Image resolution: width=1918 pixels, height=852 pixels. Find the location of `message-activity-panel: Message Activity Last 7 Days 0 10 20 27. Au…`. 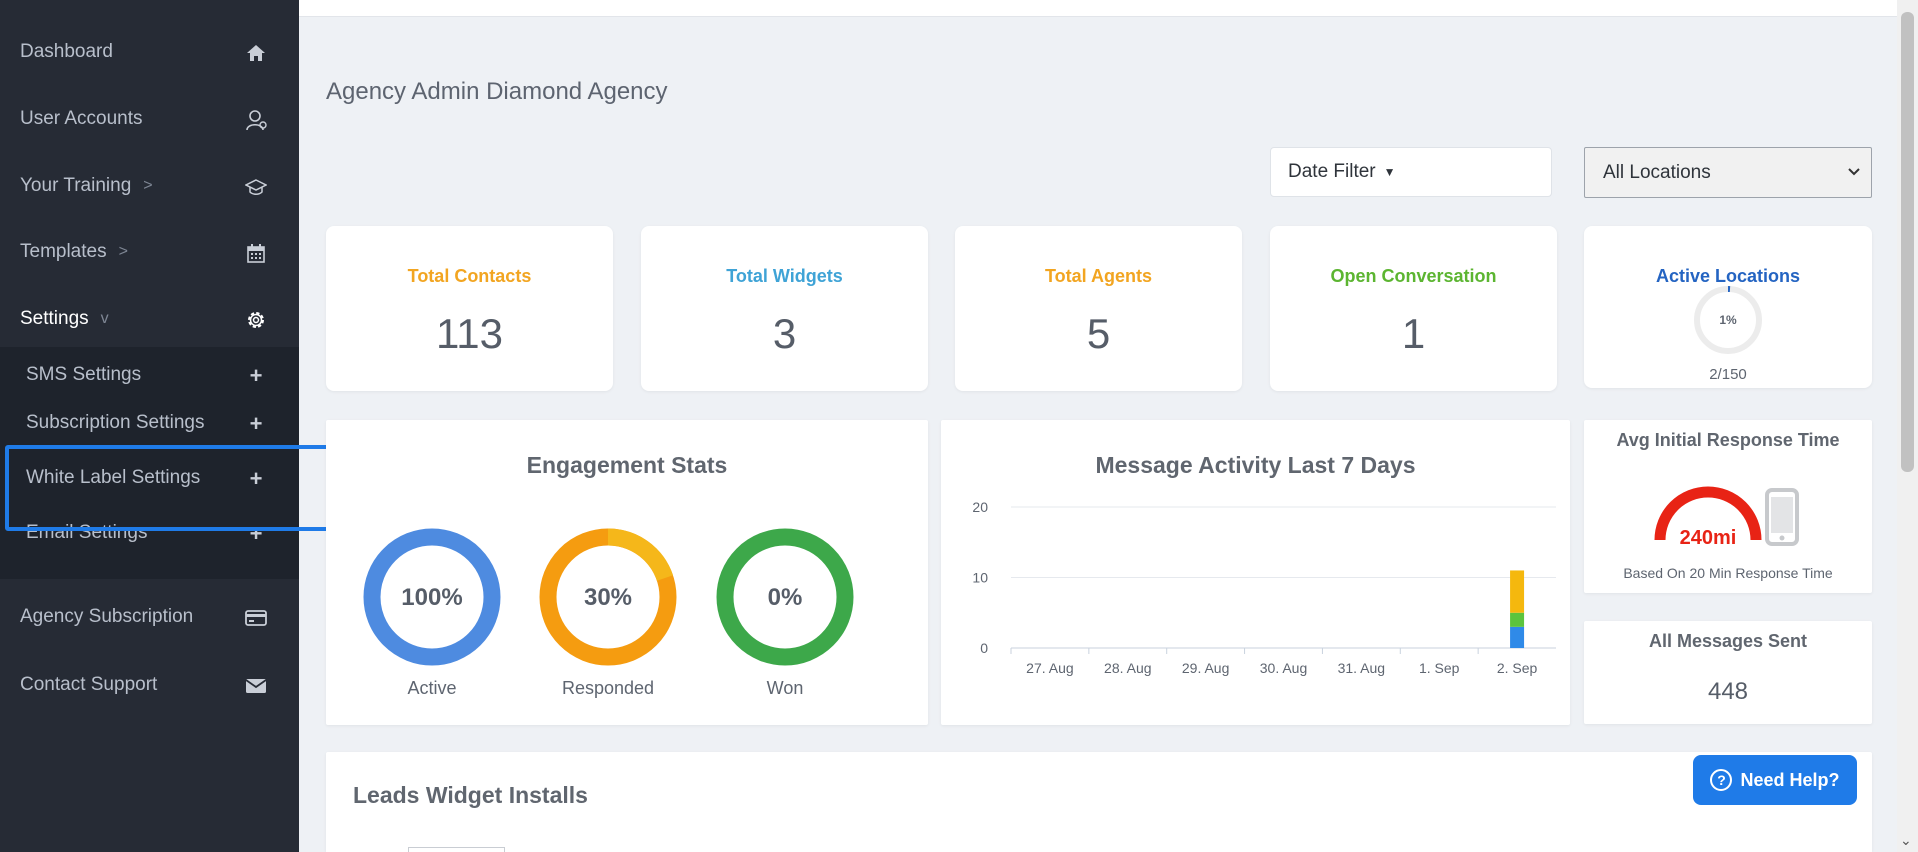

message-activity-panel: Message Activity Last 7 Days 0 10 20 27. Au… is located at coordinates (1255, 572).